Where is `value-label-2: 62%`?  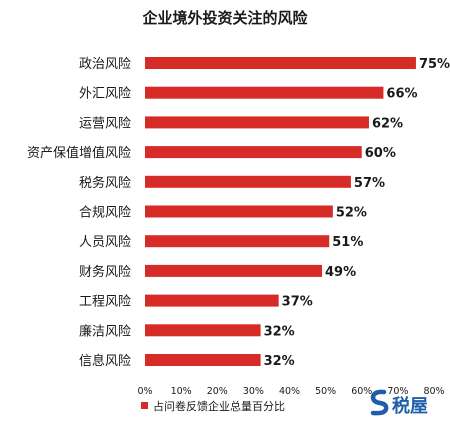
value-label-2: 62% is located at coordinates (387, 123).